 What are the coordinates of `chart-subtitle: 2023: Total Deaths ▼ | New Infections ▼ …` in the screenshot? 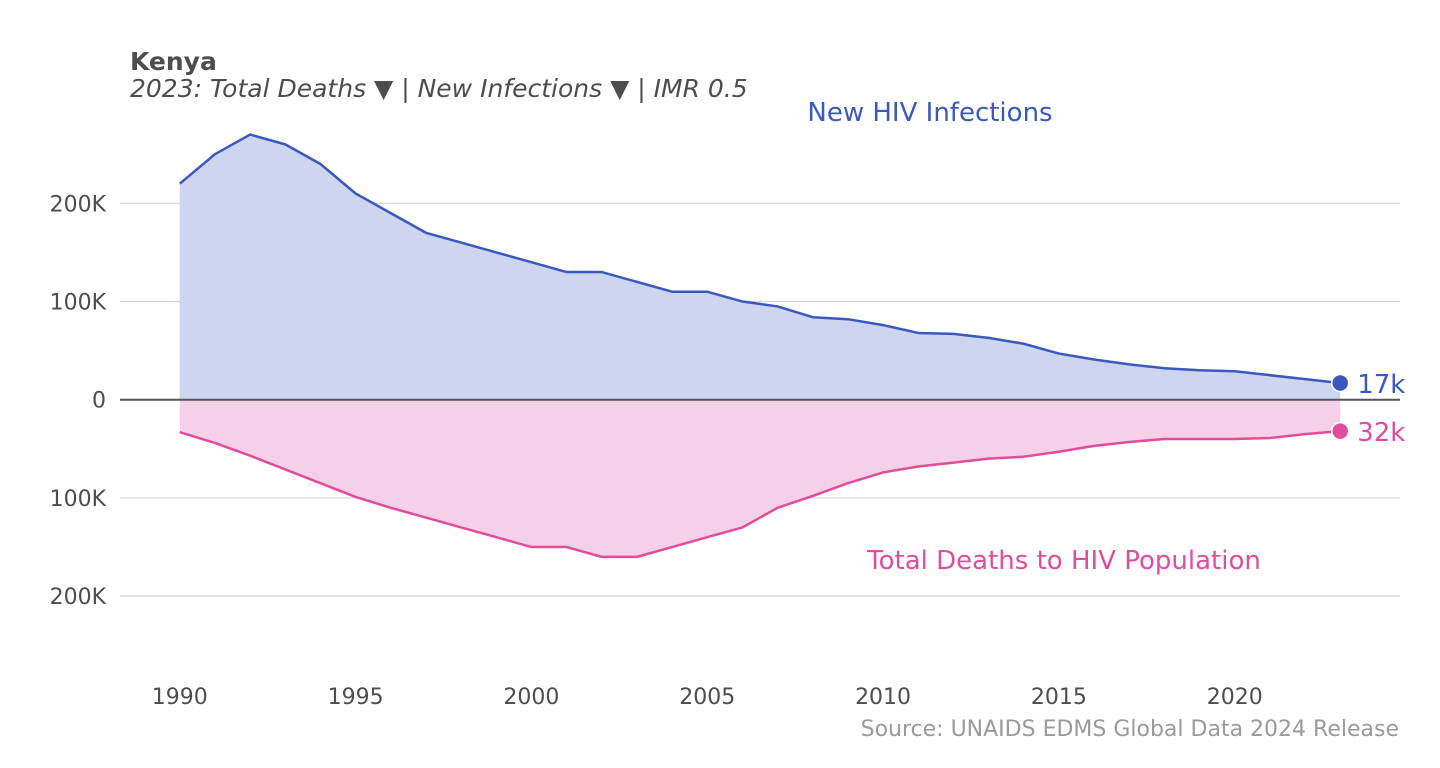 It's located at (439, 88).